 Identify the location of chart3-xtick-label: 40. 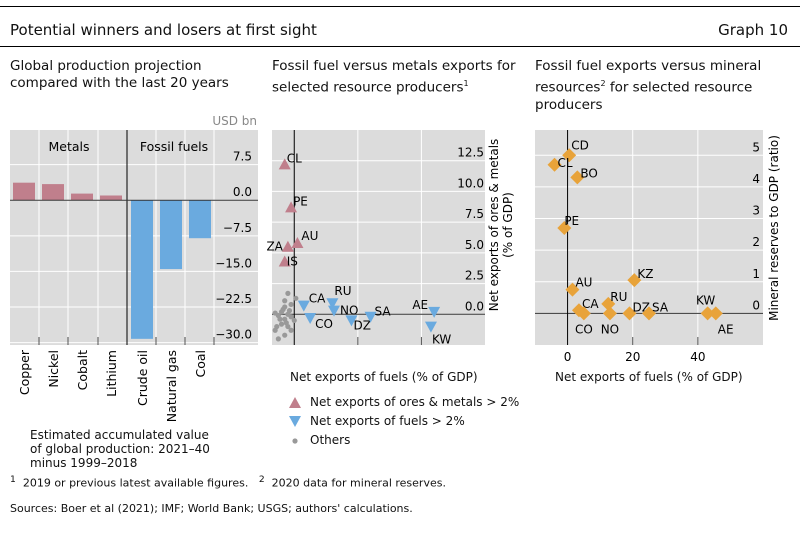
(697, 357).